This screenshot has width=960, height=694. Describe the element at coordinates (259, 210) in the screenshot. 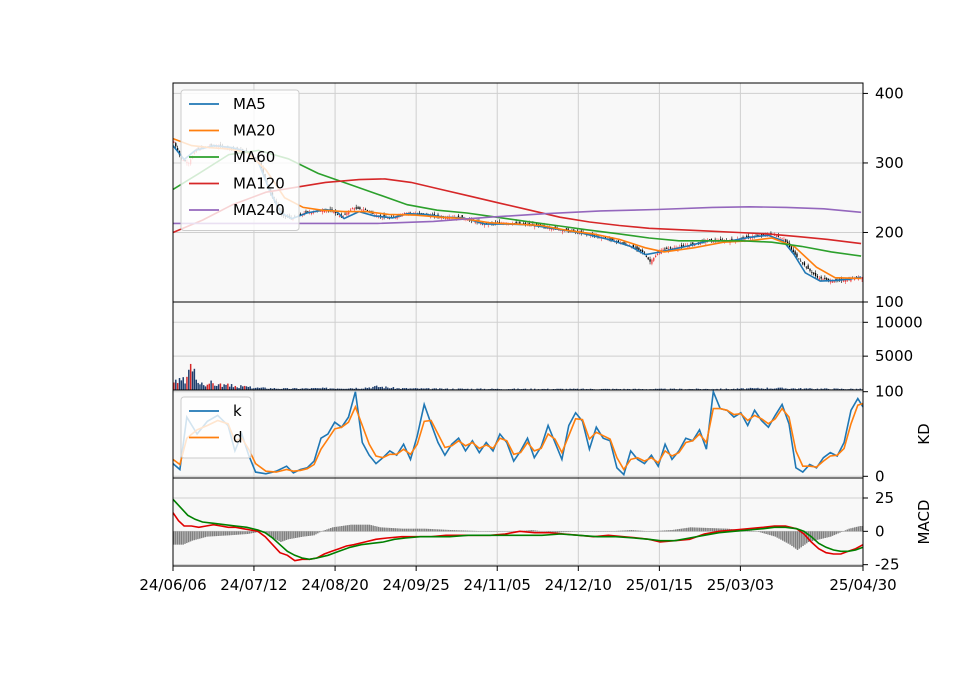

I see `legend-label-ma240: MA240` at that location.